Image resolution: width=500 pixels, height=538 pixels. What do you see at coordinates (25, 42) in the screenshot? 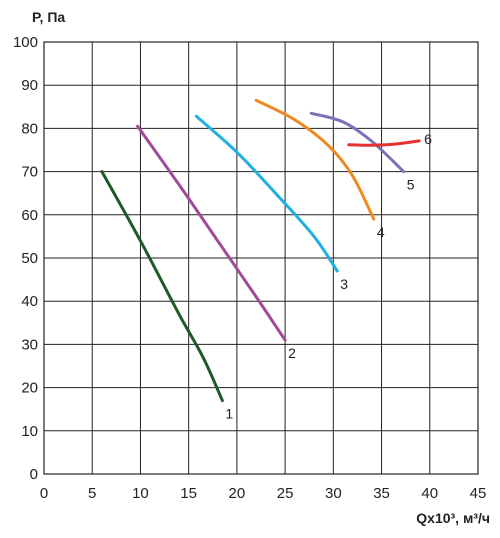
I see `y-tick-label: 100` at bounding box center [25, 42].